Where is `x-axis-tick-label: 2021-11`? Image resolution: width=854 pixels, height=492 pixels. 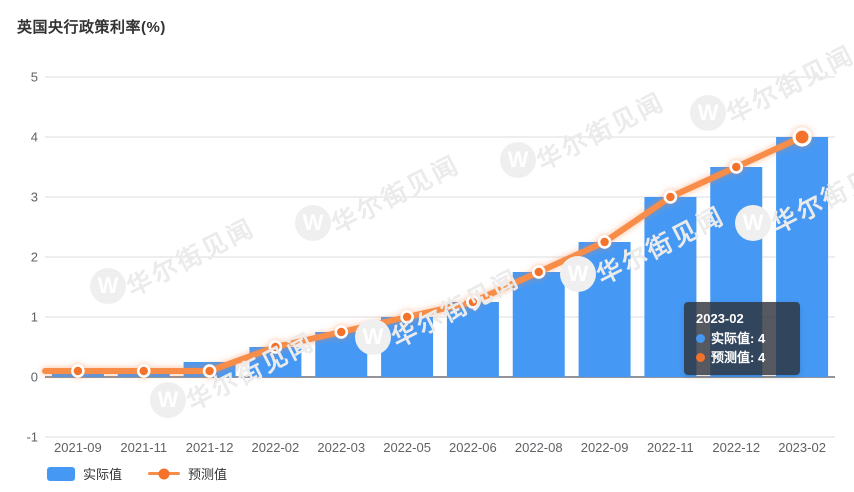
x-axis-tick-label: 2021-11 is located at coordinates (143, 447).